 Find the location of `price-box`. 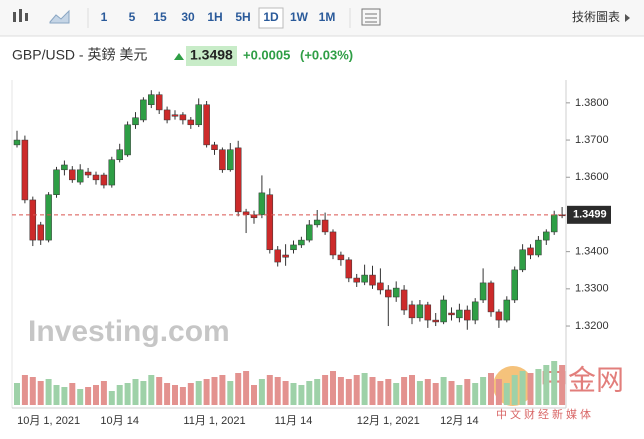

price-box is located at coordinates (211, 56).